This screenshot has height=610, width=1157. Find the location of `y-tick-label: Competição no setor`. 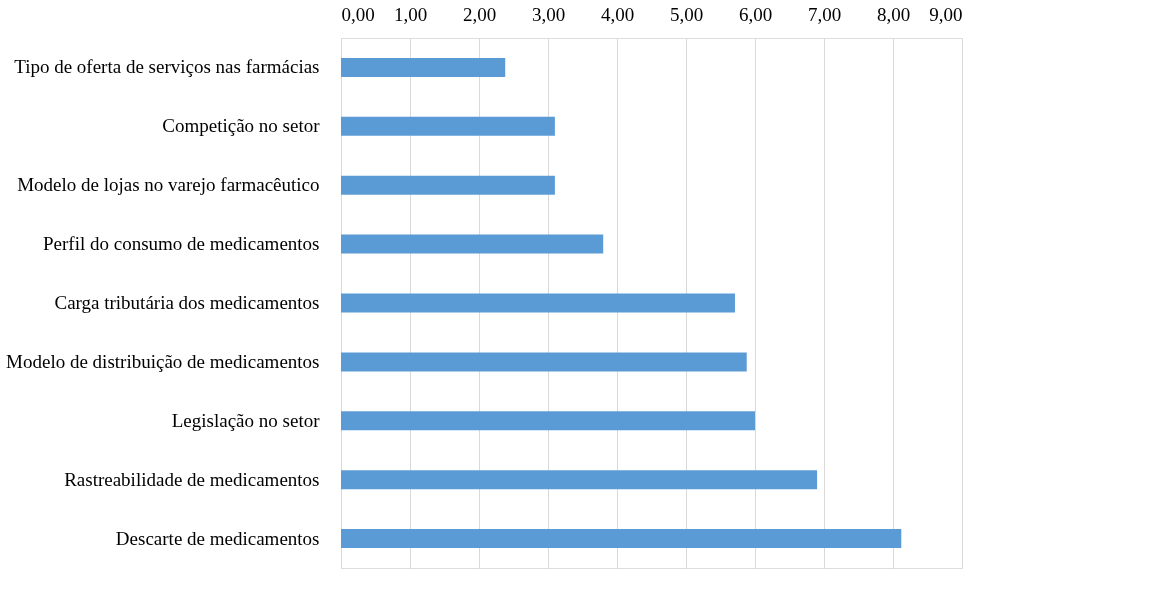

y-tick-label: Competição no setor is located at coordinates (241, 126).